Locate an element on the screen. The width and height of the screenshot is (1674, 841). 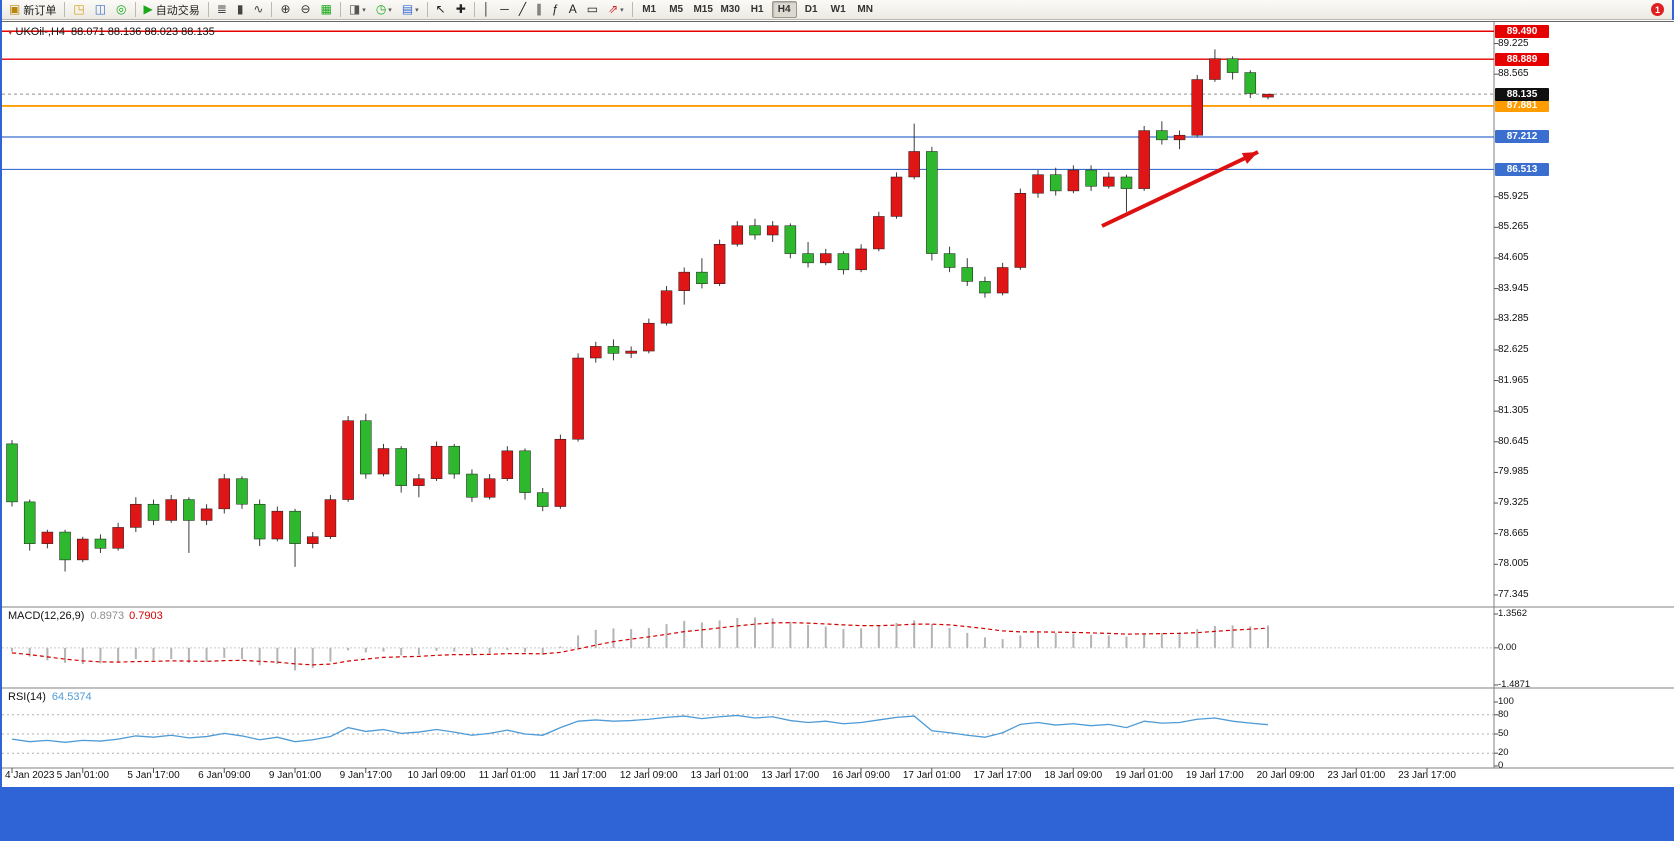
candlestick-chart-icon: ▮ is located at coordinates (240, 9).